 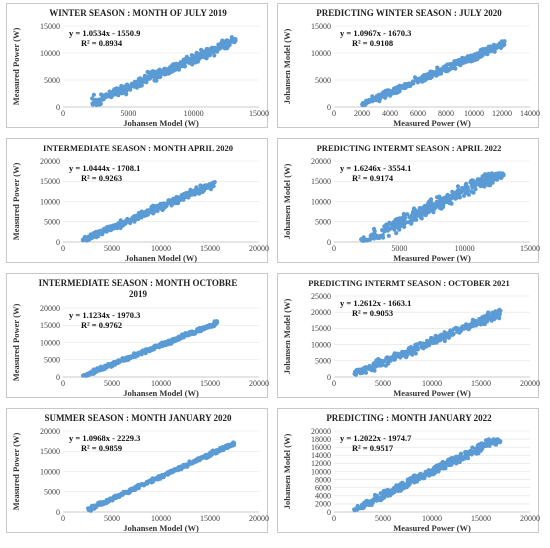 What do you see at coordinates (63, 518) in the screenshot?
I see `x-tick-label: 0` at bounding box center [63, 518].